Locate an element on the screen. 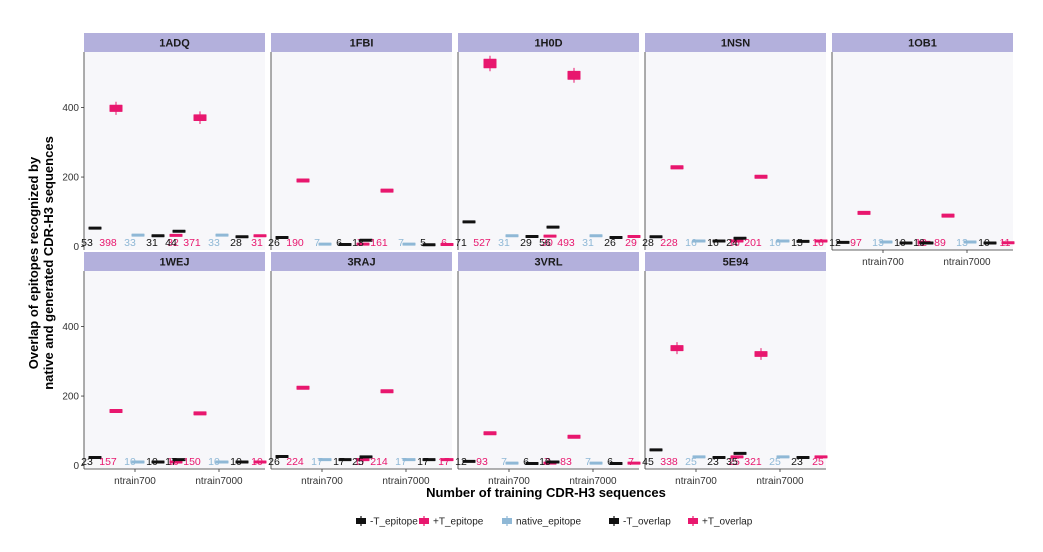  value-label-+T_overlap: 32 is located at coordinates (173, 243).